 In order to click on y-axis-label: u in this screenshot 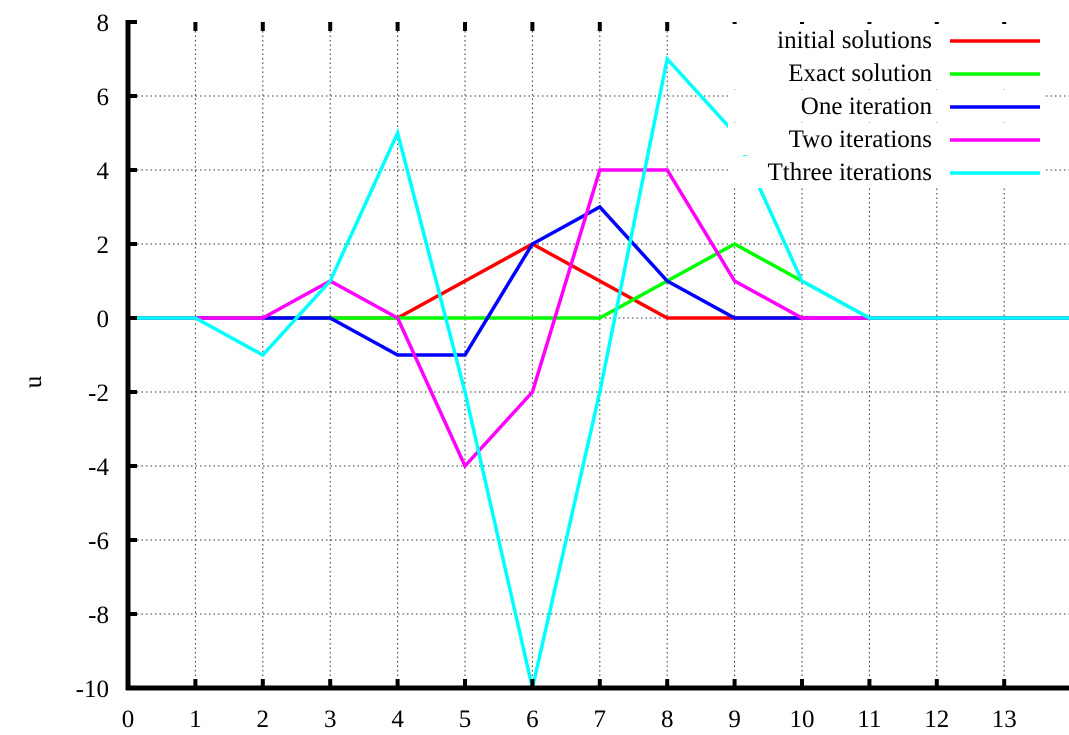, I will do `click(33, 381)`.